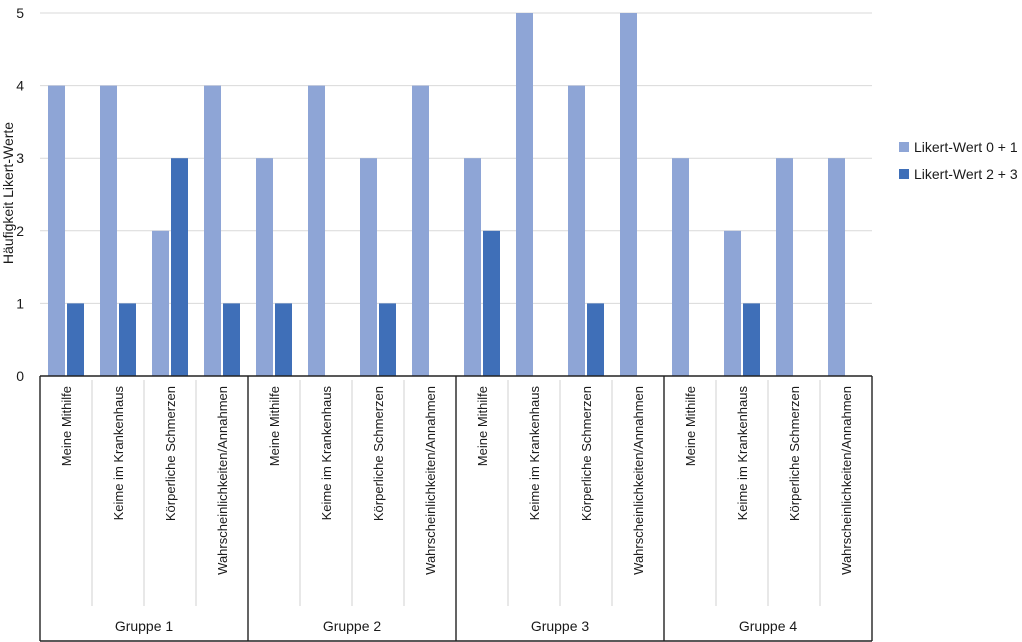  What do you see at coordinates (8, 193) in the screenshot?
I see `y-axis-label: Häufigkeit Likert-Werte` at bounding box center [8, 193].